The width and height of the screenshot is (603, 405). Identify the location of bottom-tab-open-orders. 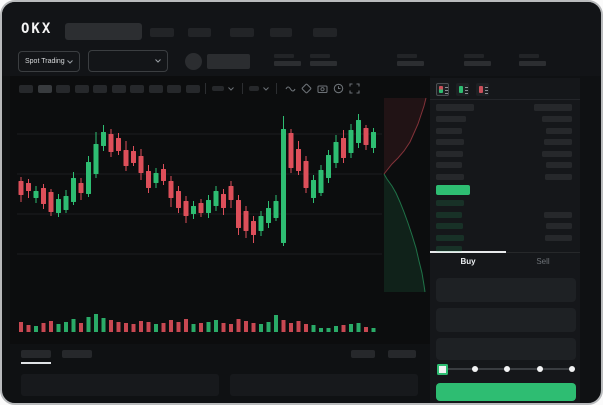
(36, 354).